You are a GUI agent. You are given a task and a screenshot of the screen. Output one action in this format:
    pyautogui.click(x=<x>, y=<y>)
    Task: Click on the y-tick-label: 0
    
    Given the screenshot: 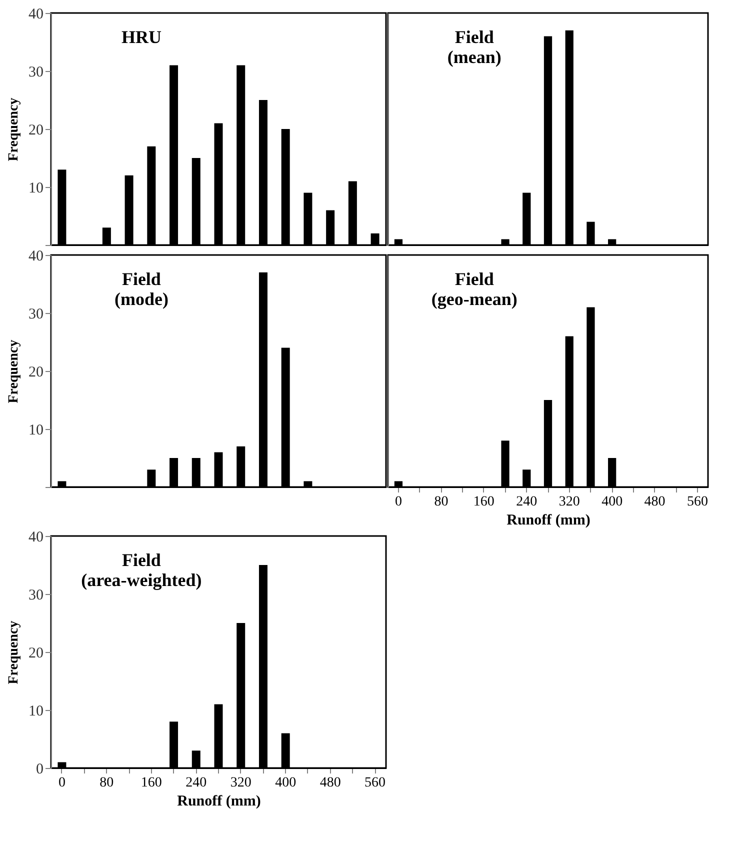 What is the action you would take?
    pyautogui.click(x=40, y=770)
    